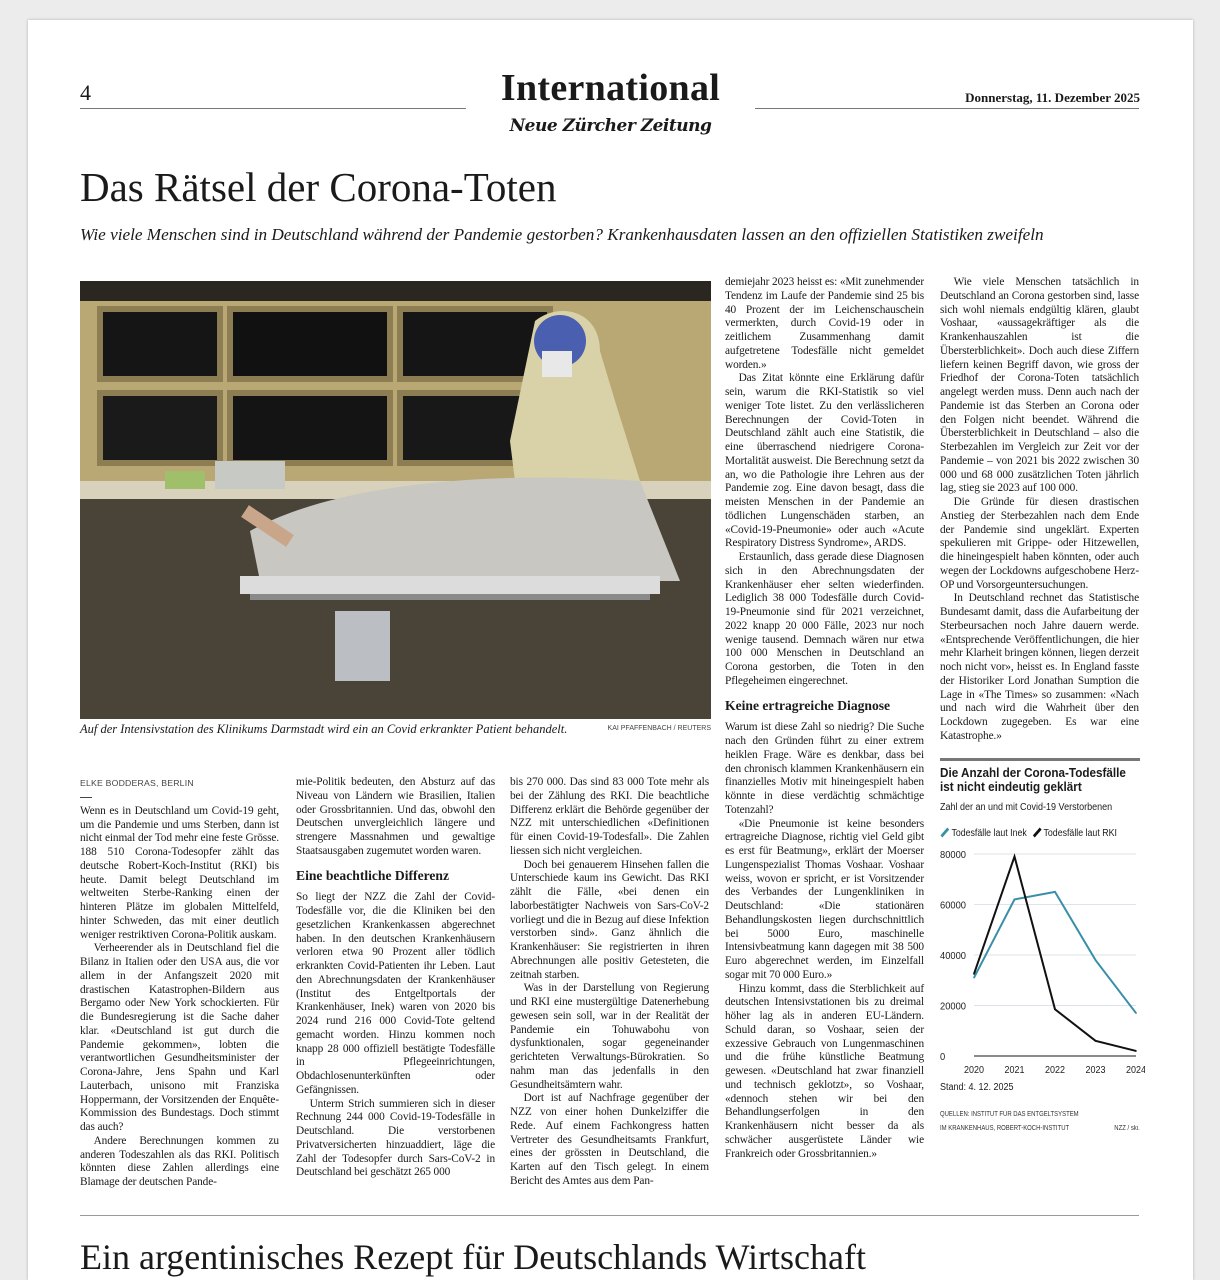 This screenshot has height=1280, width=1220. I want to click on x-tick-label: 2021, so click(1015, 1070).